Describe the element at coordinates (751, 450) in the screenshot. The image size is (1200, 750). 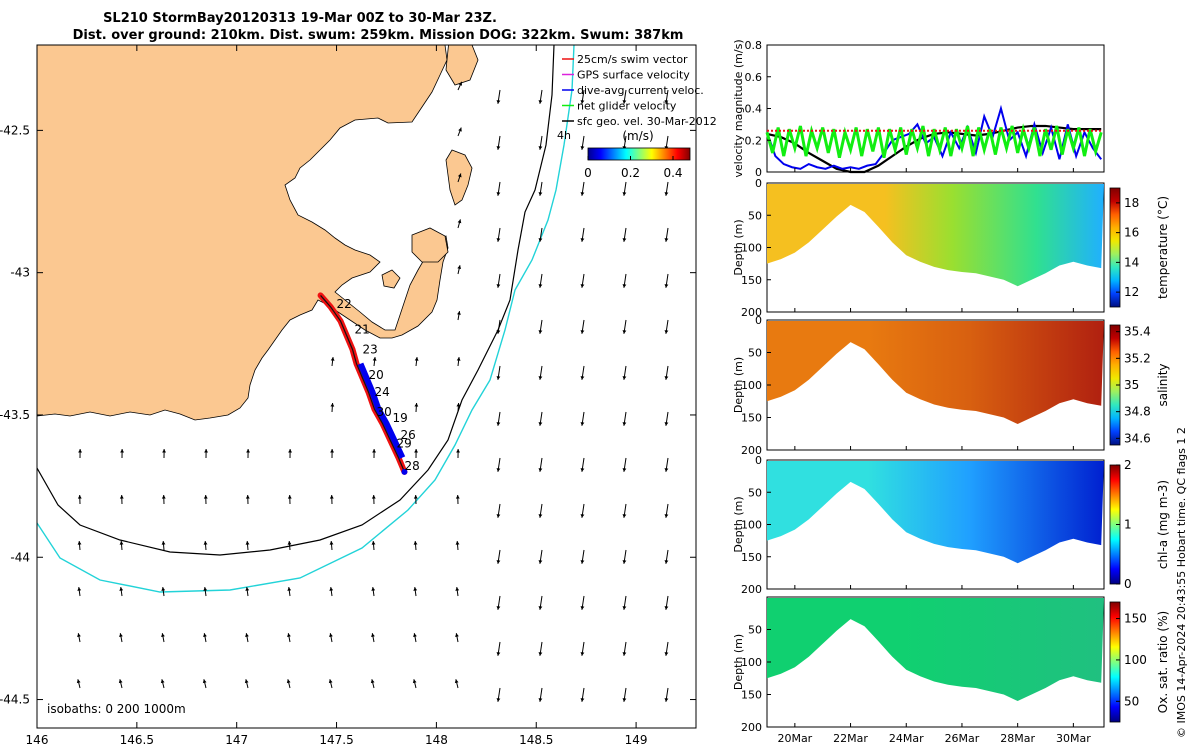
I see `salinity-section-ytick-label: 200` at that location.